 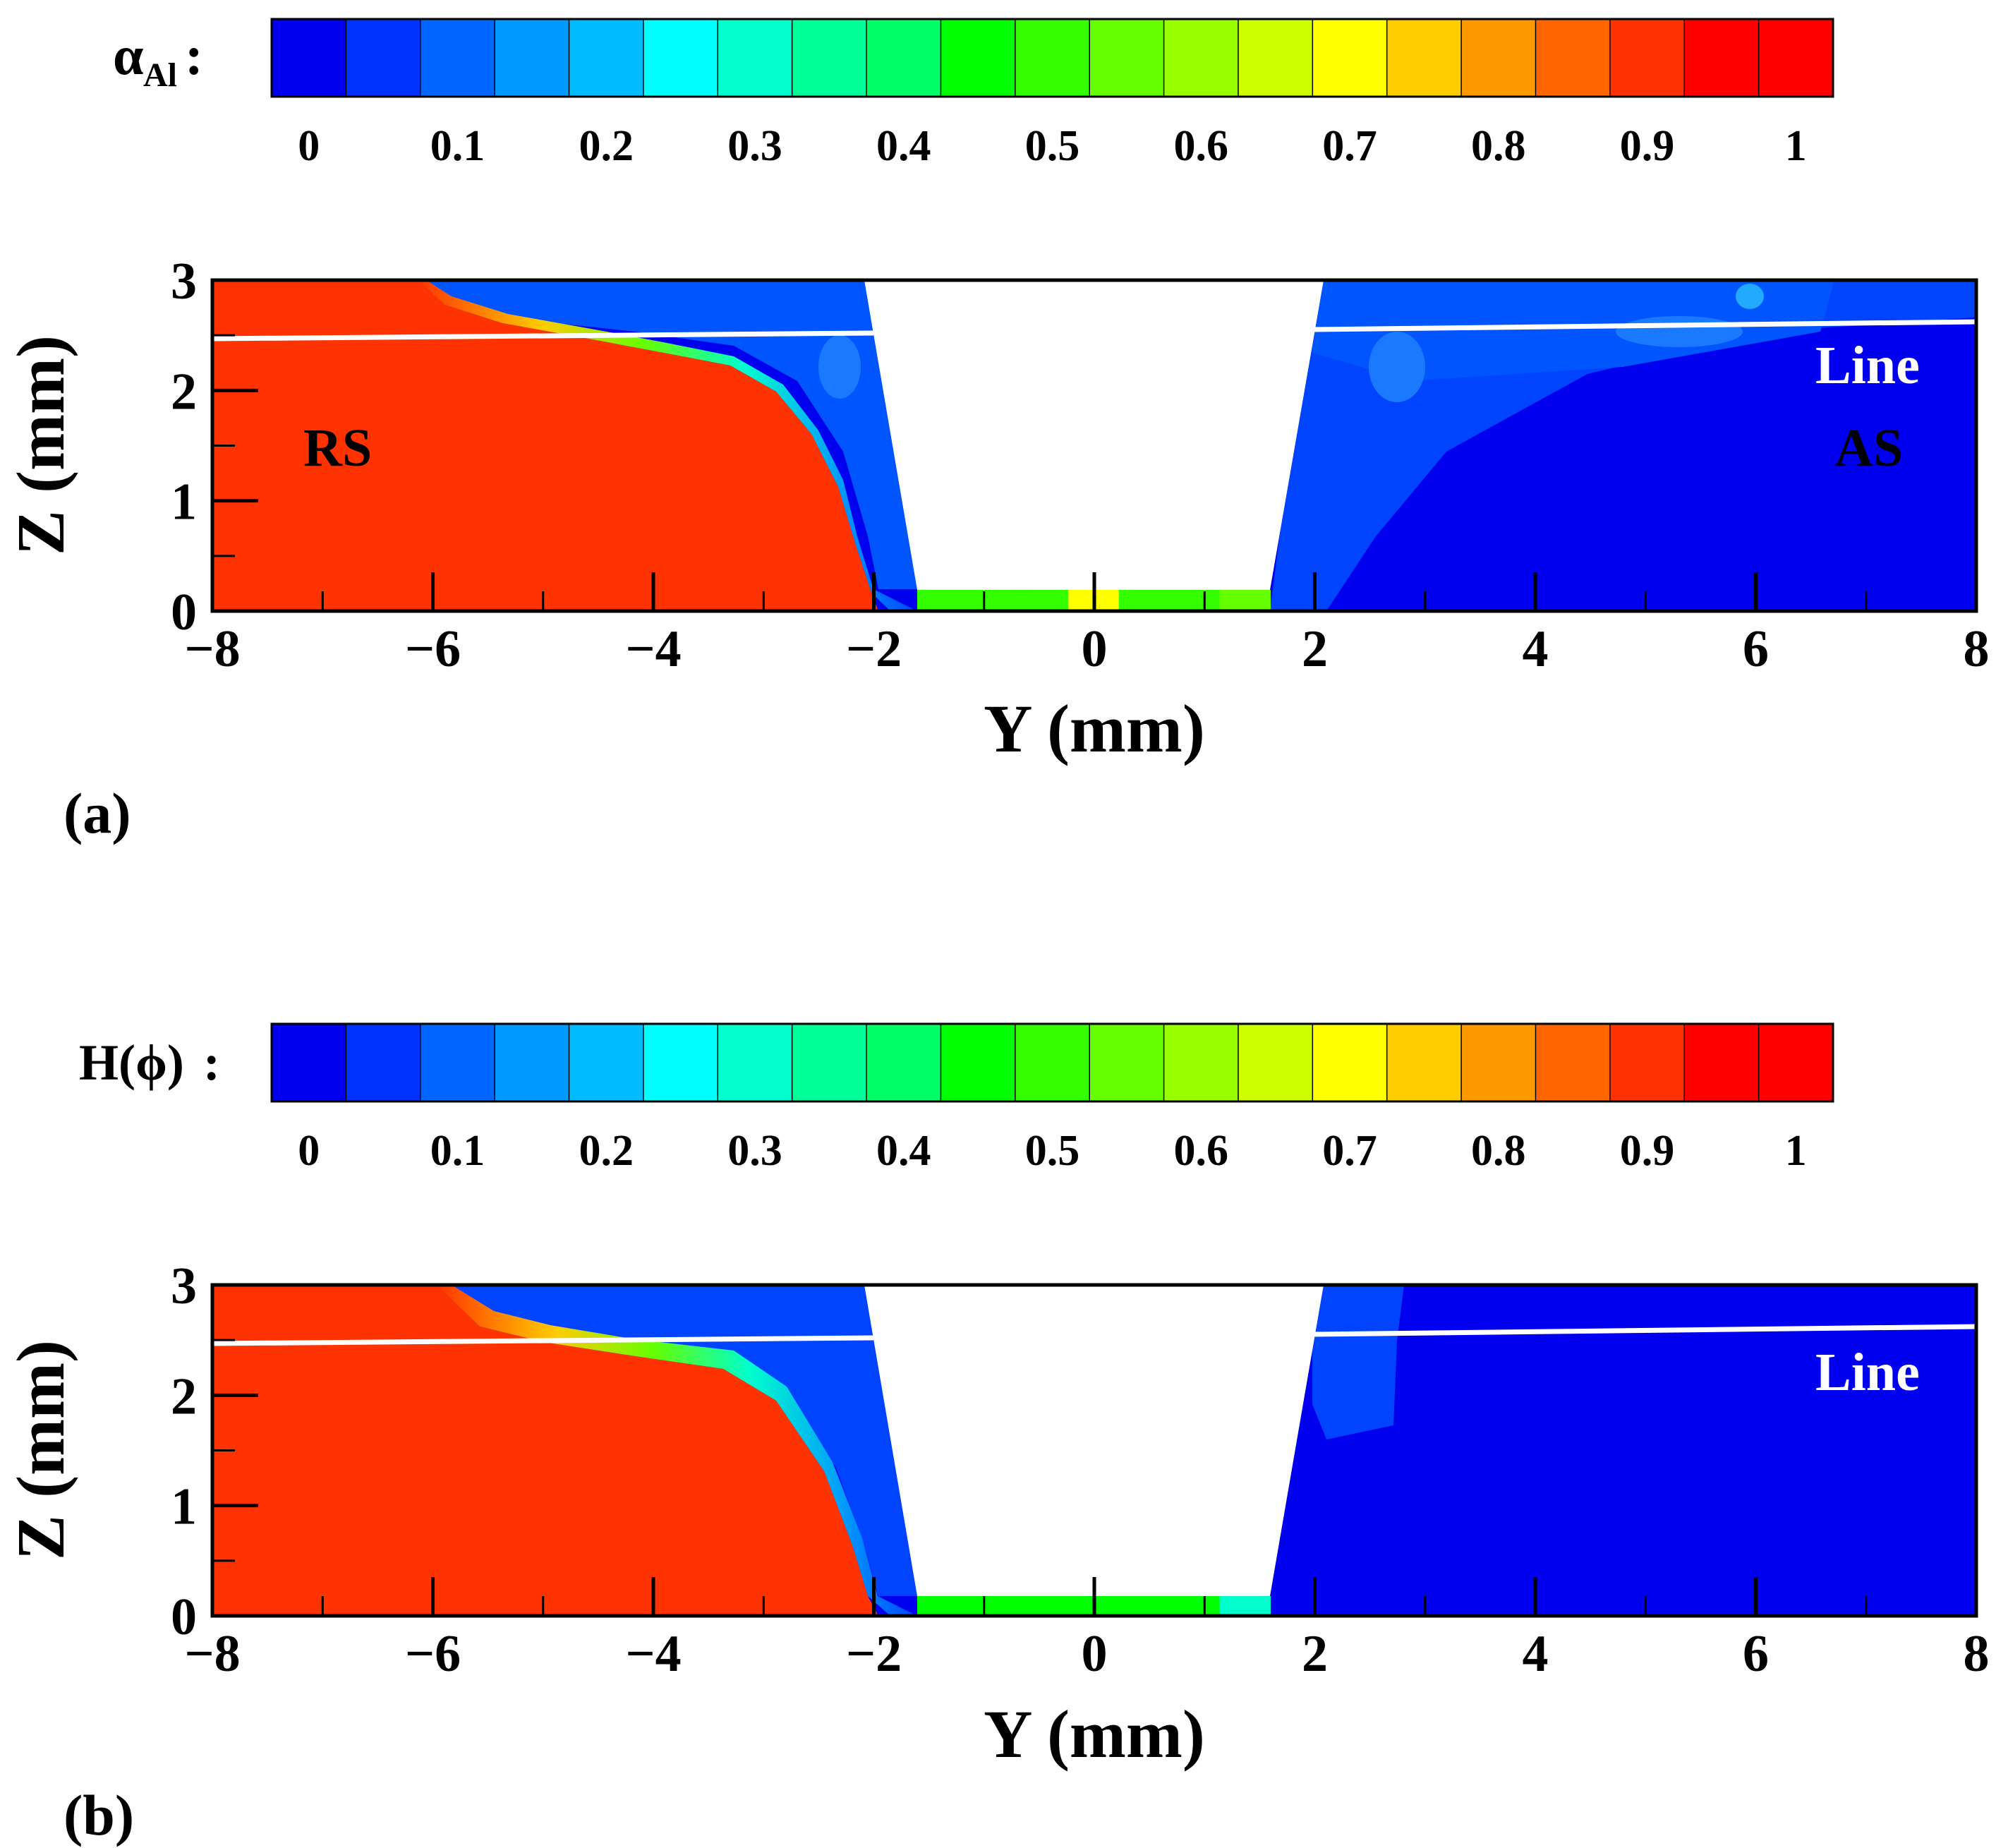 What do you see at coordinates (131, 1062) in the screenshot?
I see `colorbar-b-symbol: H(ϕ)` at bounding box center [131, 1062].